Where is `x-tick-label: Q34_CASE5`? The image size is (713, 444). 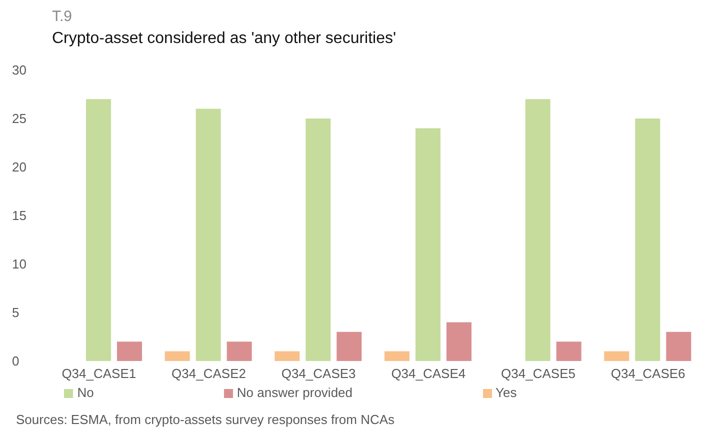 x-tick-label: Q34_CASE5 is located at coordinates (538, 374).